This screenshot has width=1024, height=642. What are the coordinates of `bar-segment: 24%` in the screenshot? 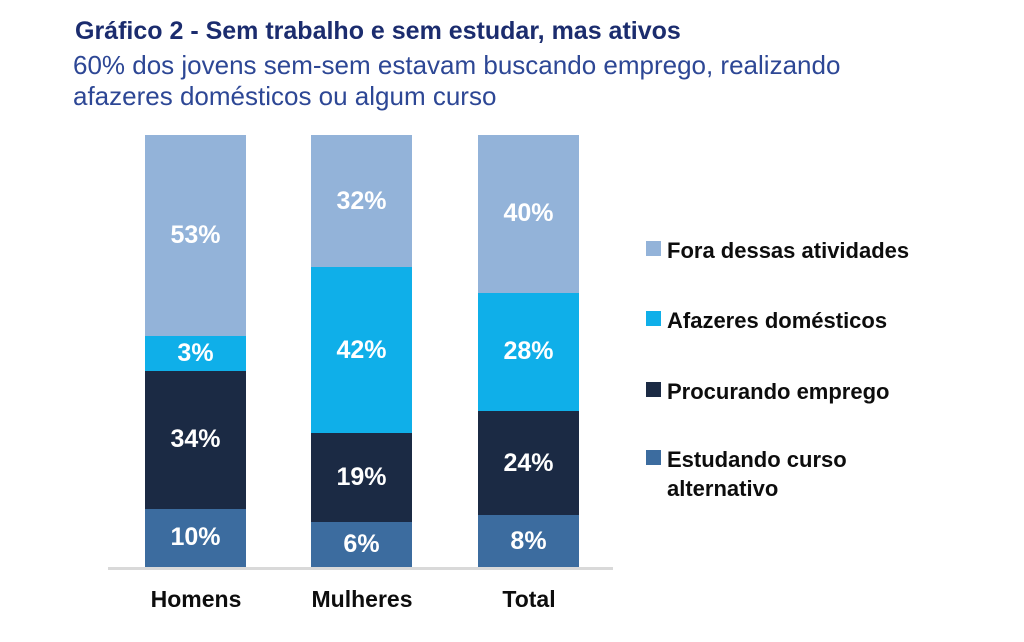 It's located at (528, 463).